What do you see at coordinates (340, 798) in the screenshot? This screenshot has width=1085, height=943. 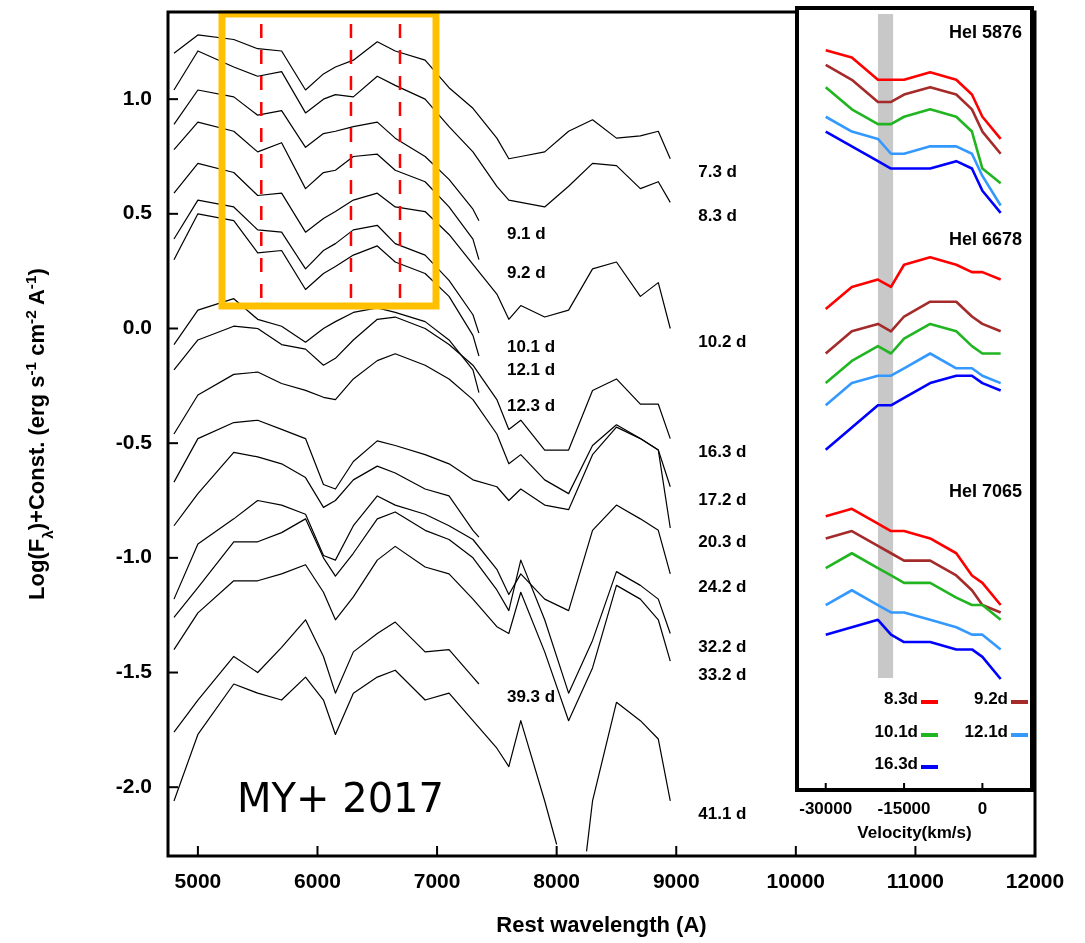 I see `annotation: MY+ 2017` at bounding box center [340, 798].